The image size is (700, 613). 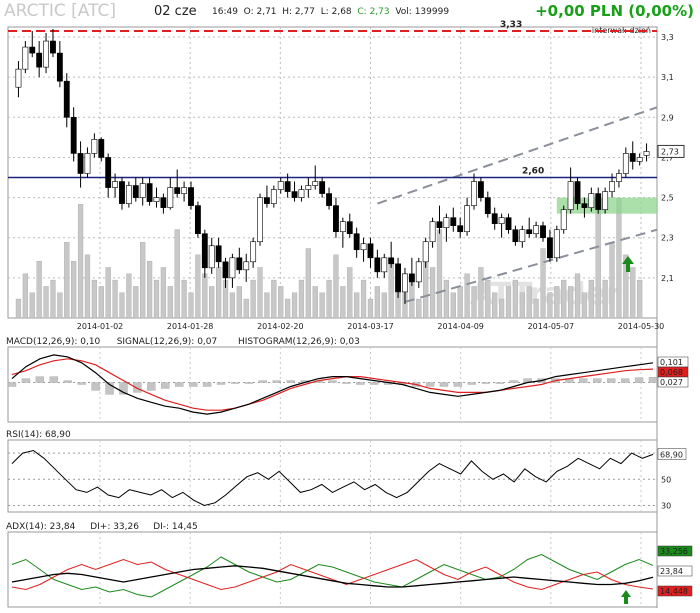 I want to click on di-plus-line, so click(x=332, y=575).